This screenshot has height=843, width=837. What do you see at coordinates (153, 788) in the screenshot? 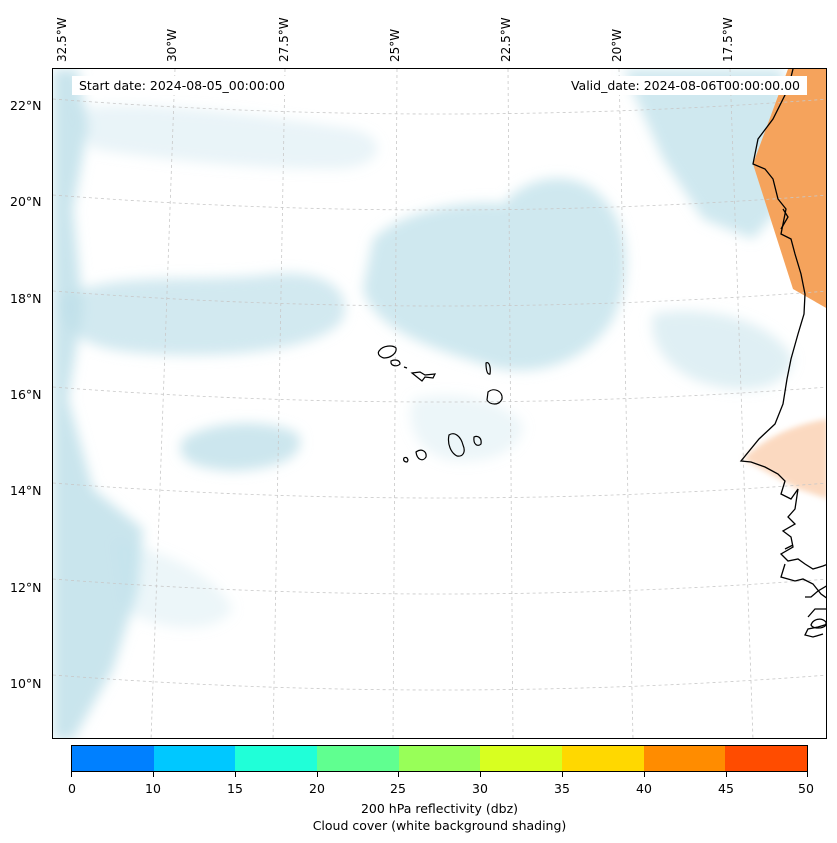
I see `colorbar-tick-label-10: 10` at bounding box center [153, 788].